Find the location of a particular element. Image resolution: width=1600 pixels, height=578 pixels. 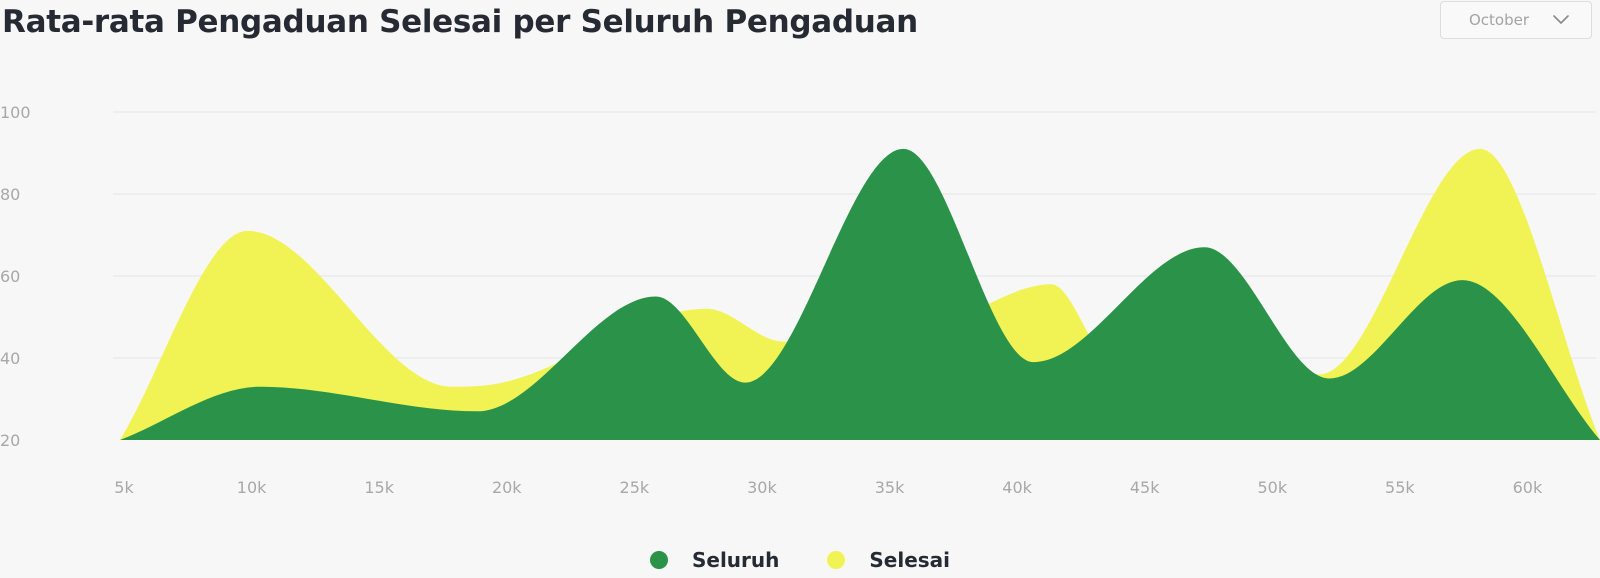

y-tick-label-20: 20 is located at coordinates (10, 440).